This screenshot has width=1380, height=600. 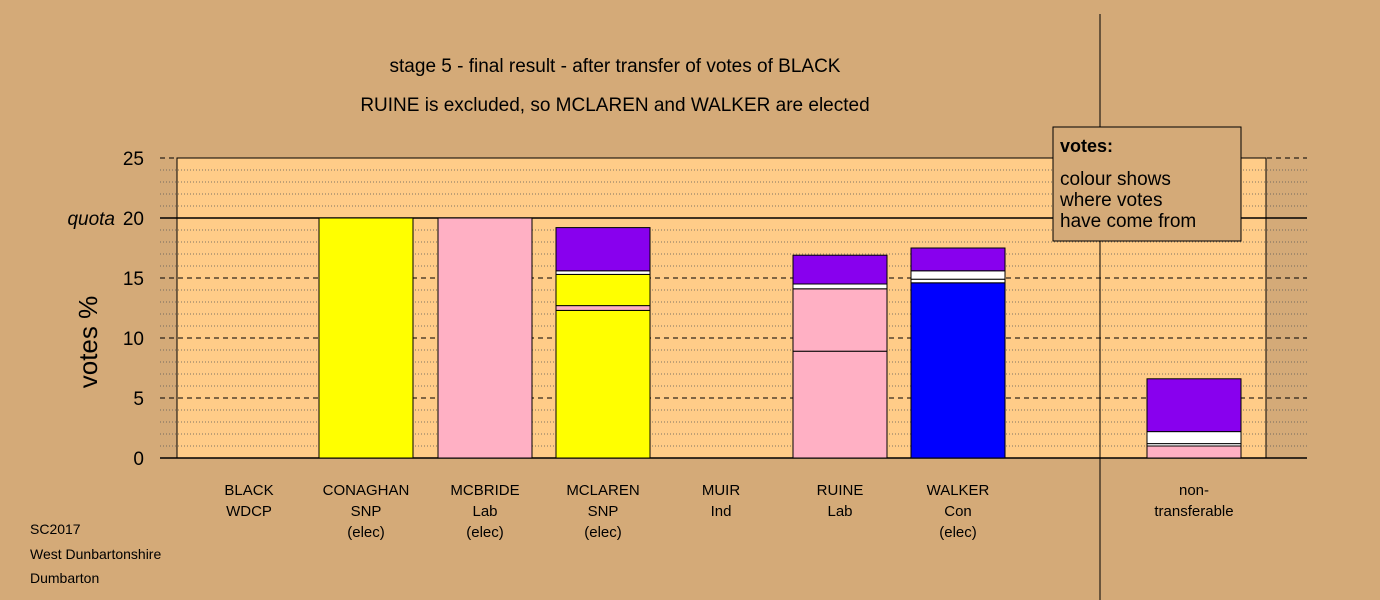 I want to click on category-label: Con, so click(x=958, y=511).